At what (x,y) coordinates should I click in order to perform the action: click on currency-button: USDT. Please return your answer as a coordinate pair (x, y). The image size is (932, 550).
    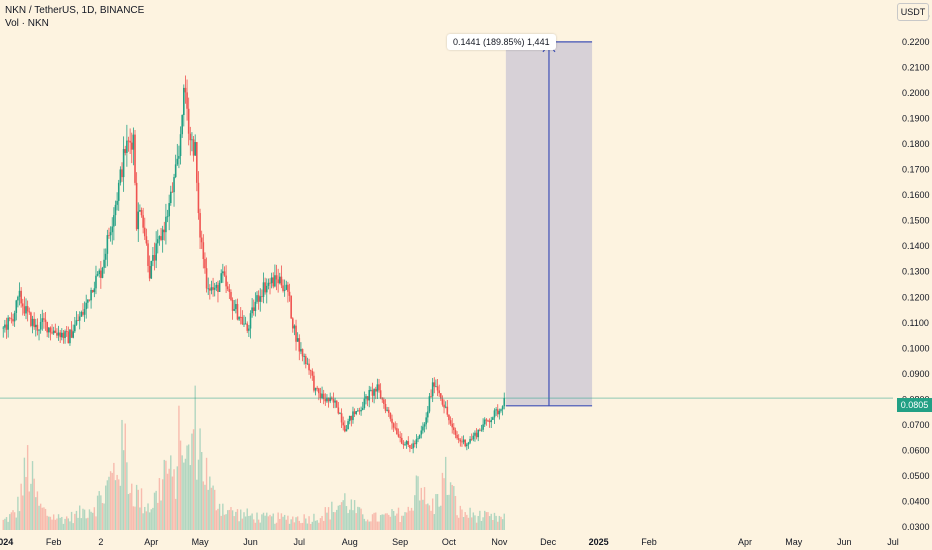
    Looking at the image, I should click on (913, 12).